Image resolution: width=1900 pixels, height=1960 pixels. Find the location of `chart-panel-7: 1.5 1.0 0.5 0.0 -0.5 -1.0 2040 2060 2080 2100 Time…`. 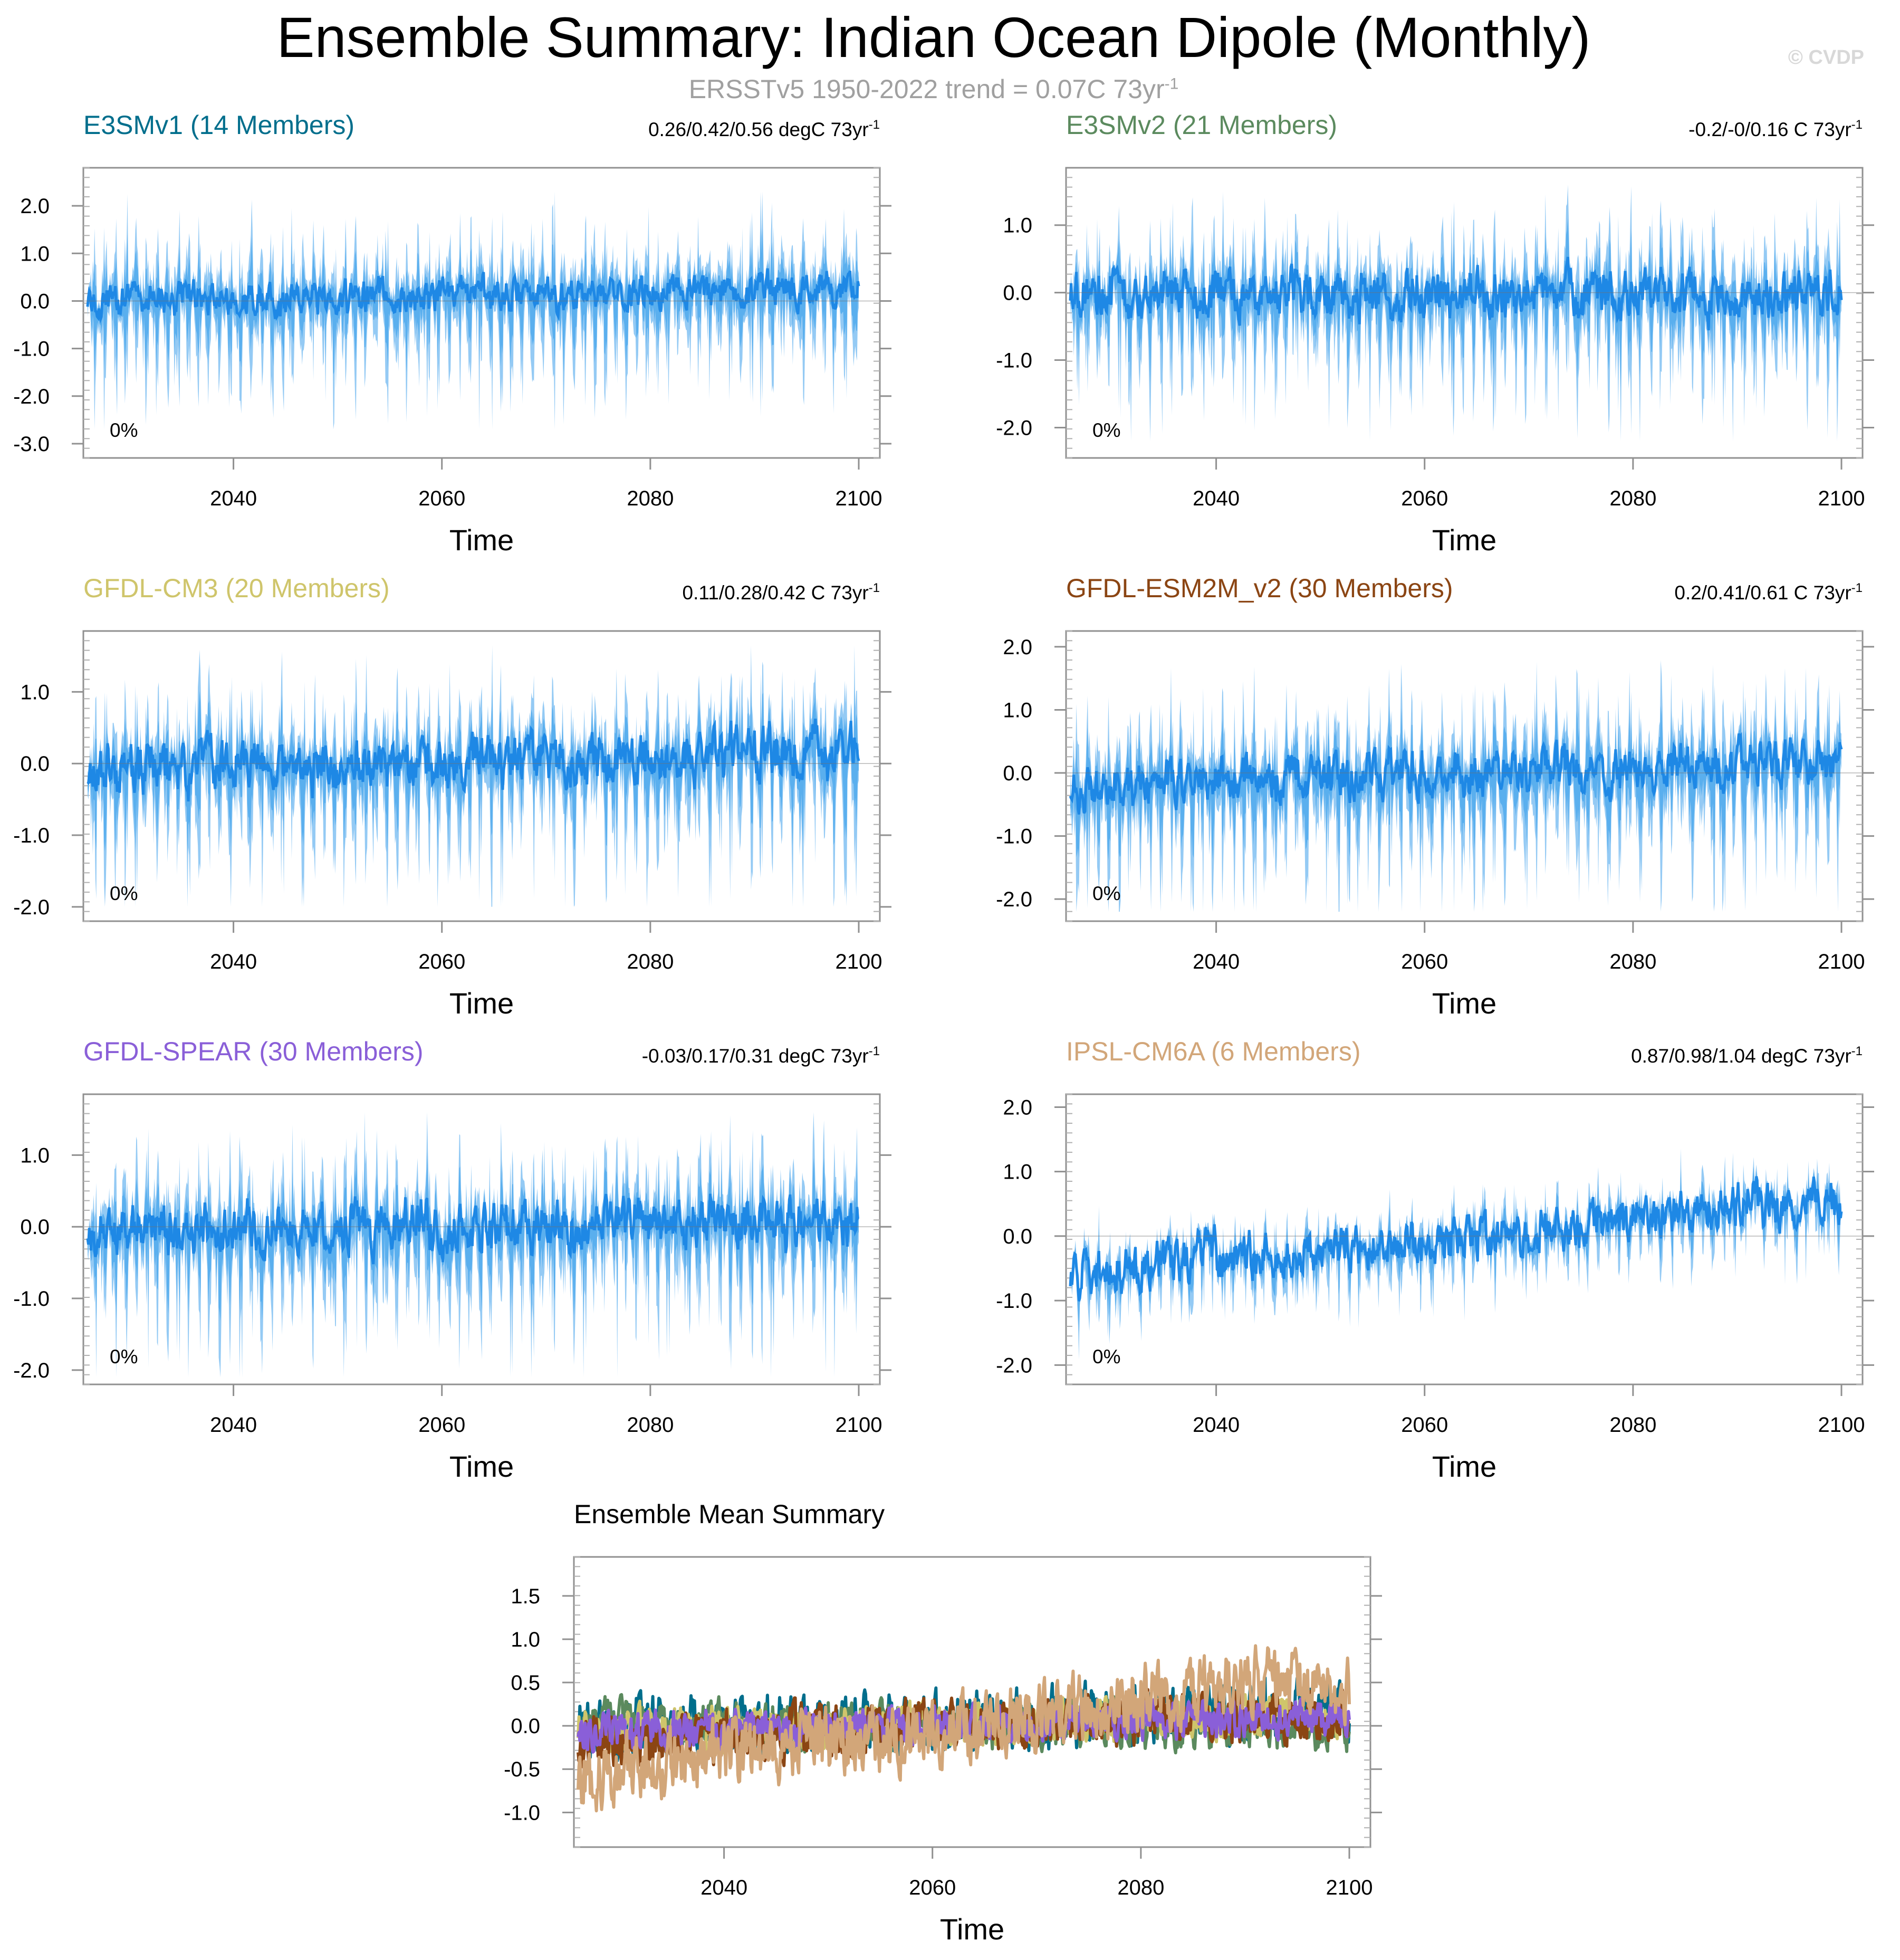

chart-panel-7: 1.5 1.0 0.5 0.0 -0.5 -1.0 2040 2060 2080 2100 Time… is located at coordinates (943, 1722).